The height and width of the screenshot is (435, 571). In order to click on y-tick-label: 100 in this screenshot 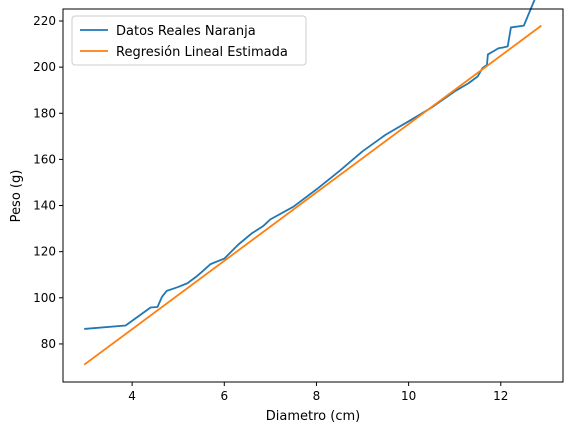, I will do `click(44, 298)`.